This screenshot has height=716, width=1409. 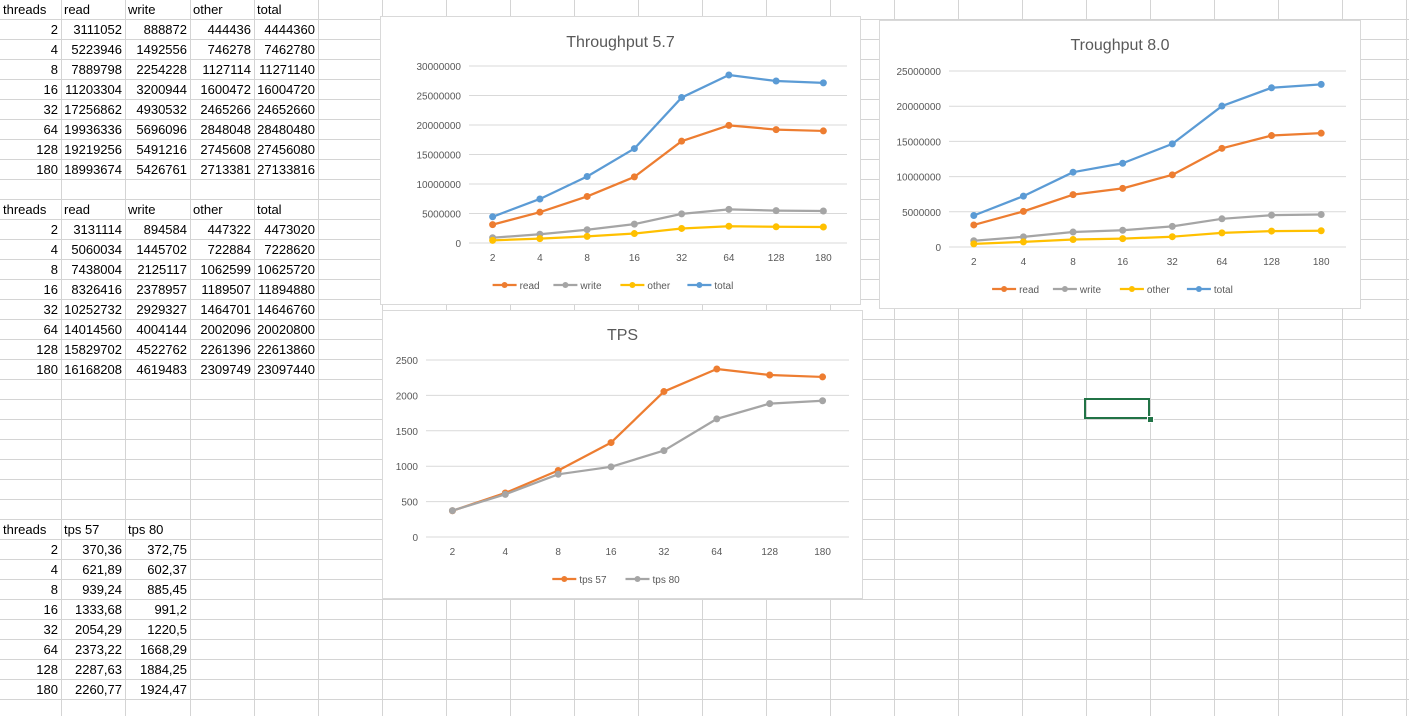 I want to click on data-cell: 991,2, so click(x=170, y=609).